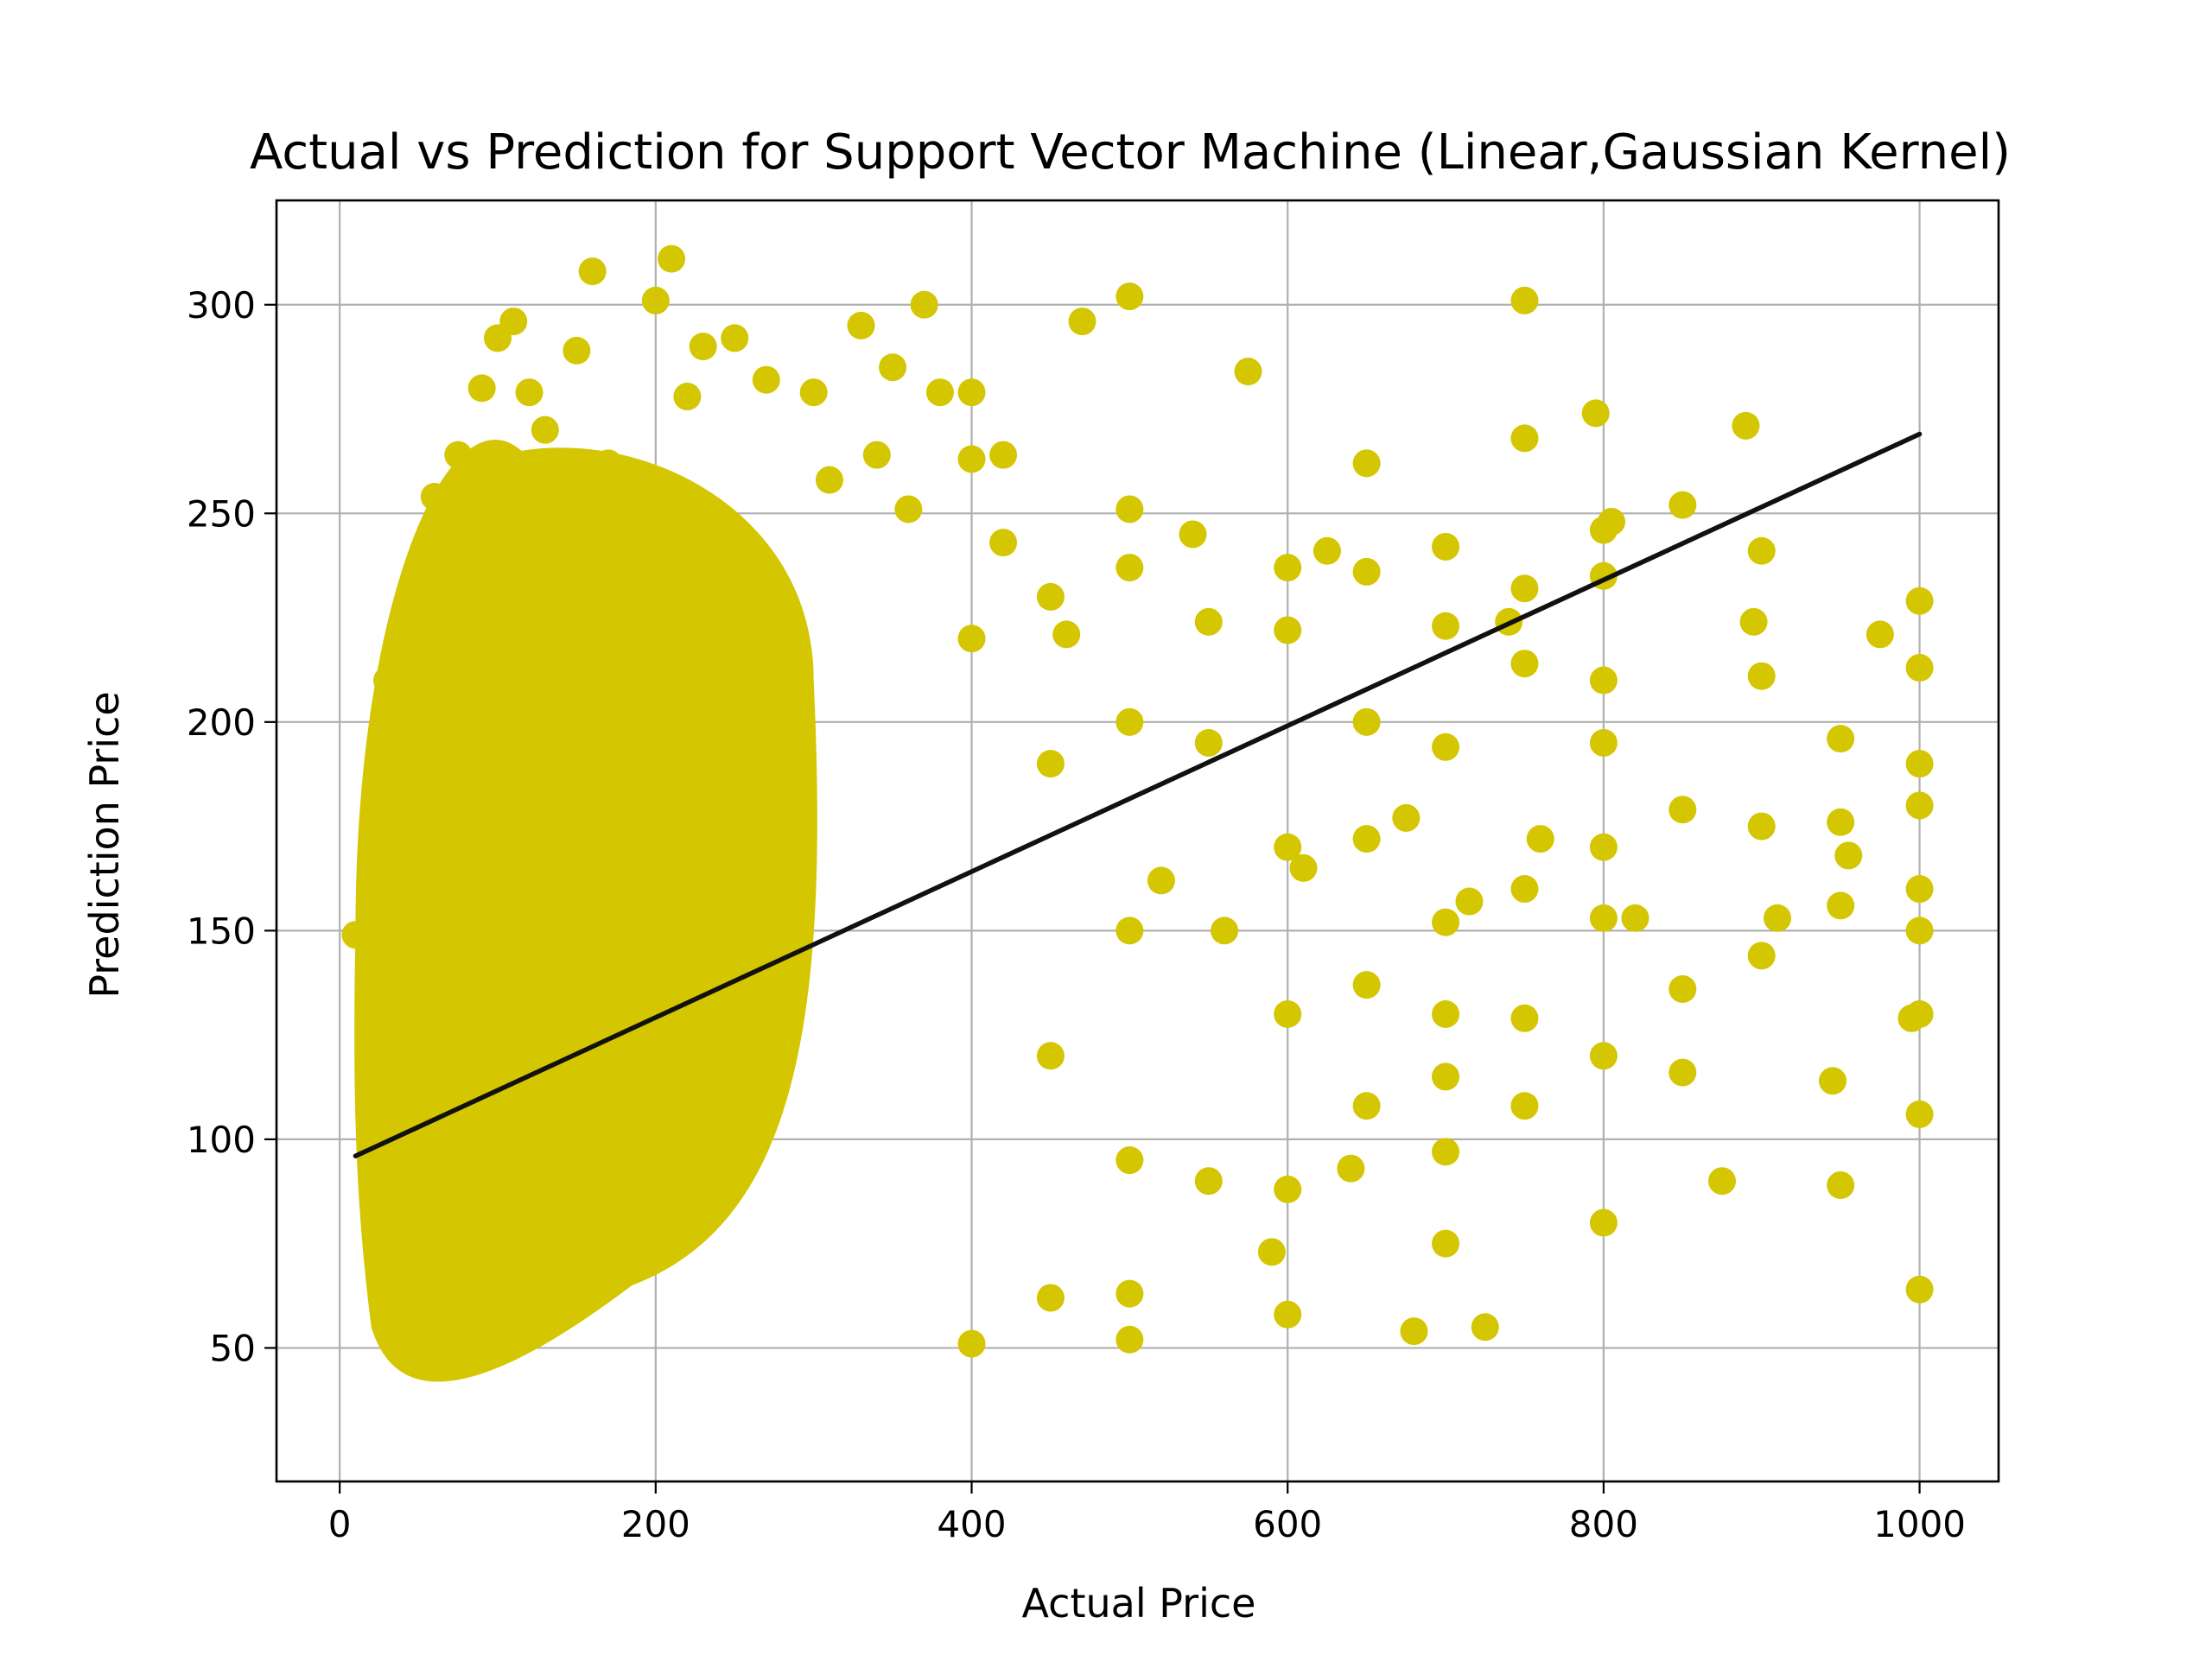 This screenshot has width=2212, height=1662. What do you see at coordinates (221, 722) in the screenshot?
I see `y-tick-label: 200` at bounding box center [221, 722].